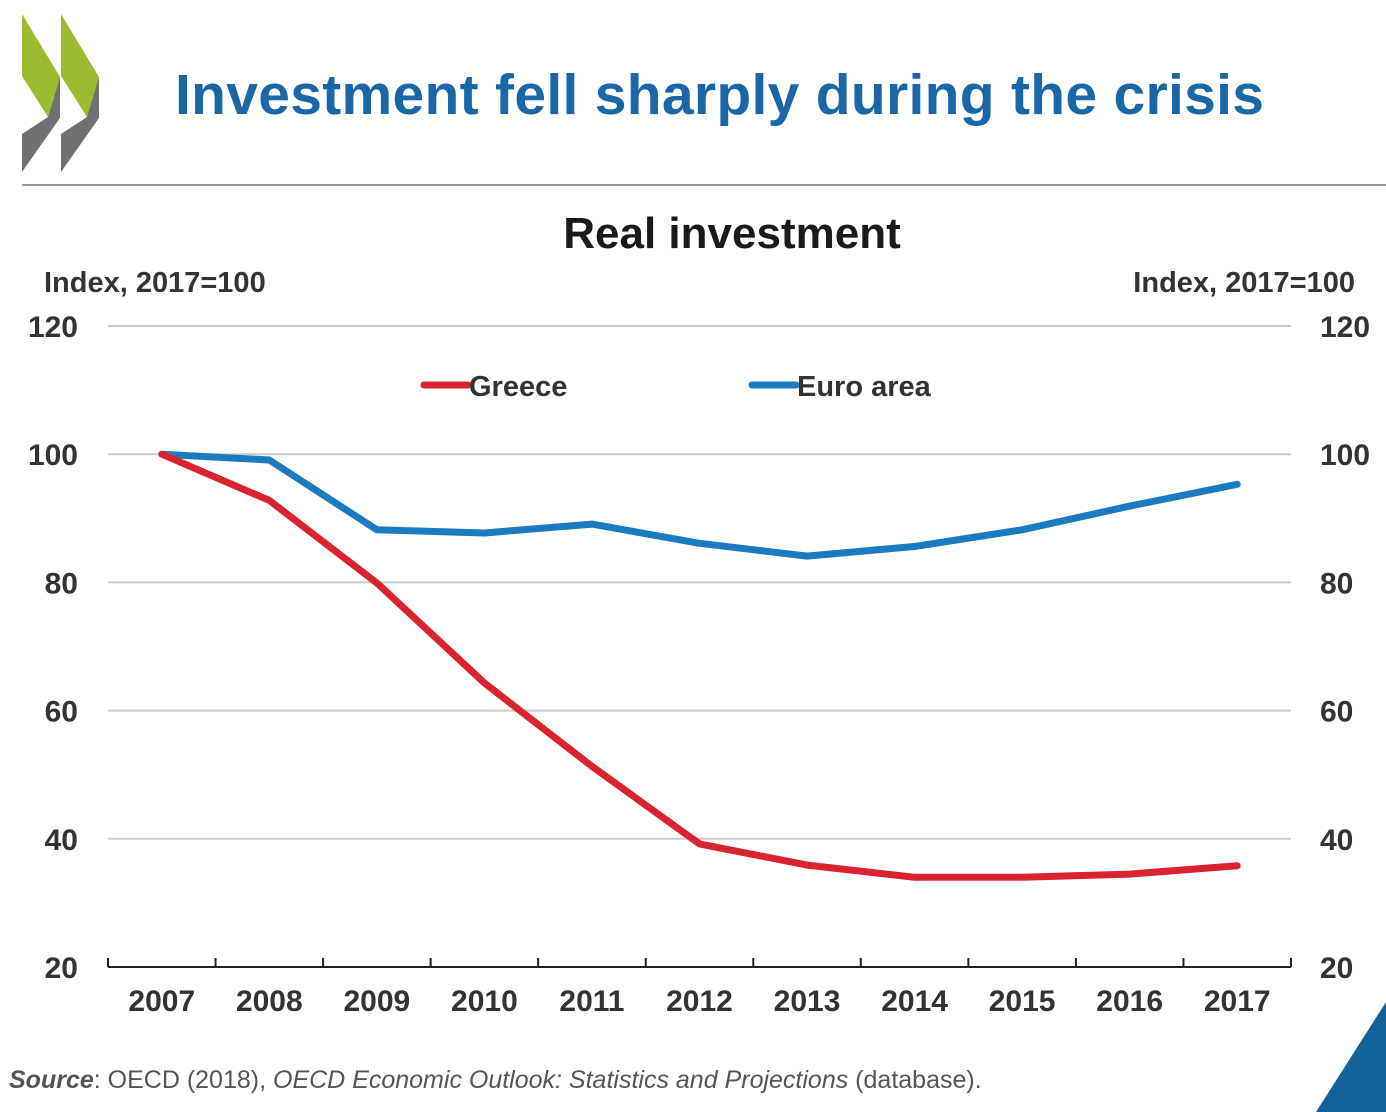 This screenshot has width=1386, height=1112. What do you see at coordinates (807, 1001) in the screenshot?
I see `x-tick-label-2013: 2013` at bounding box center [807, 1001].